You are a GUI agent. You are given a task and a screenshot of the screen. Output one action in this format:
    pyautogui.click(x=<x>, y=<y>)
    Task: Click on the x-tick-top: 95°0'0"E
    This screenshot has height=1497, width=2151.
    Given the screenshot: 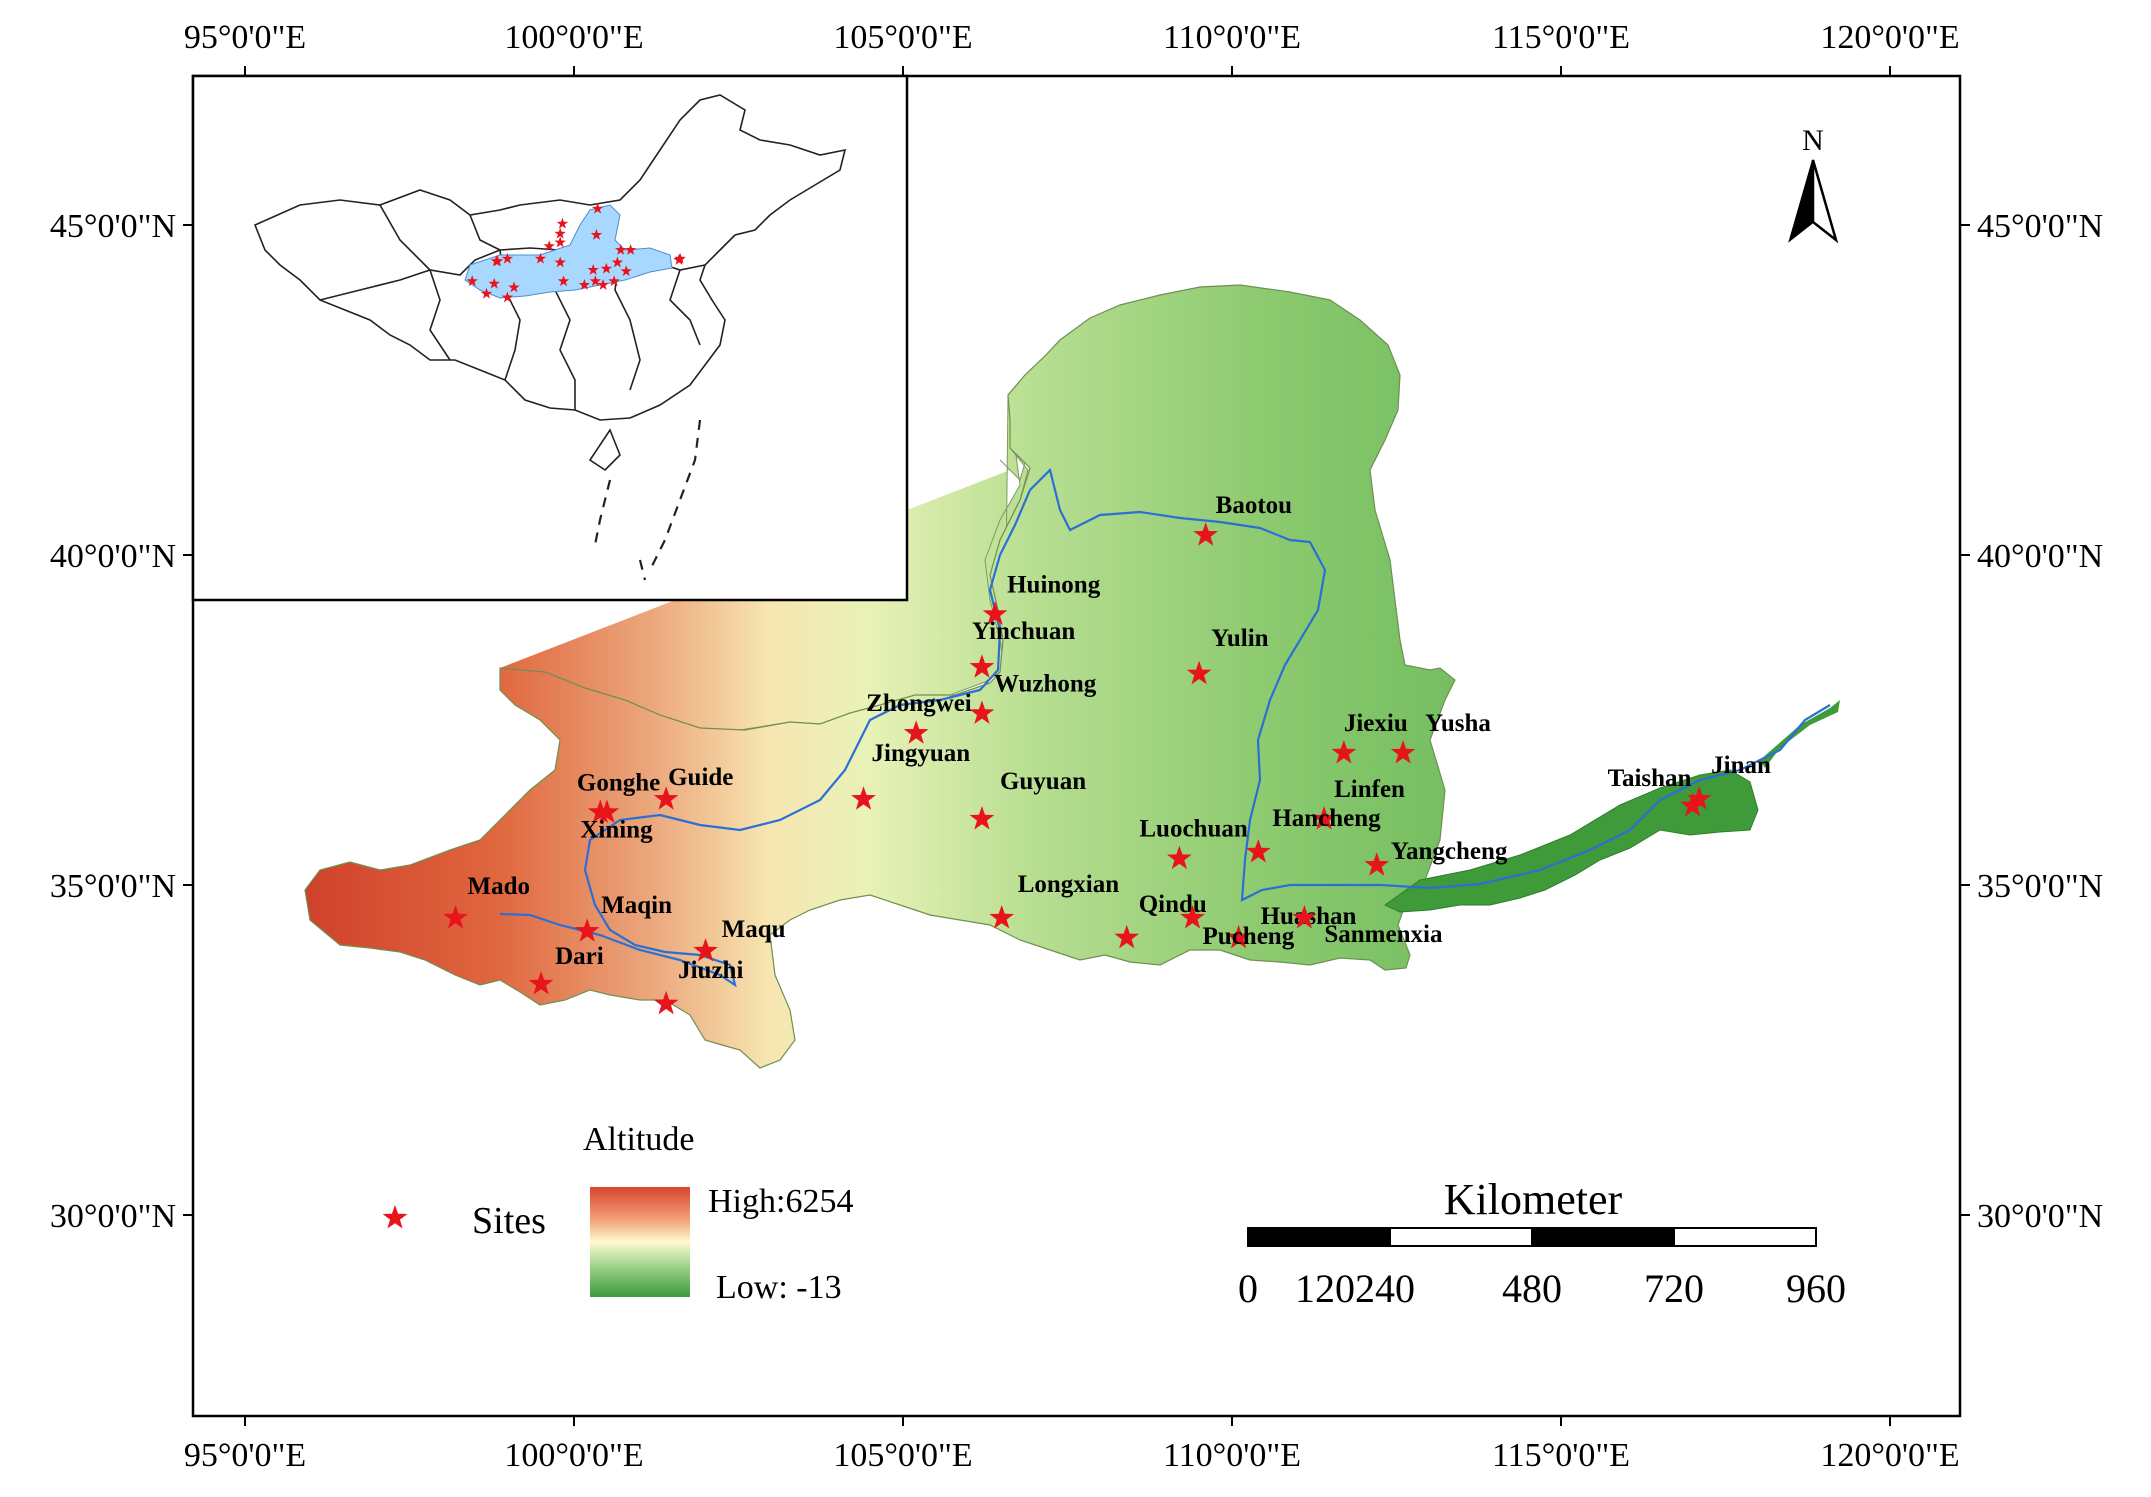 What is the action you would take?
    pyautogui.click(x=245, y=37)
    